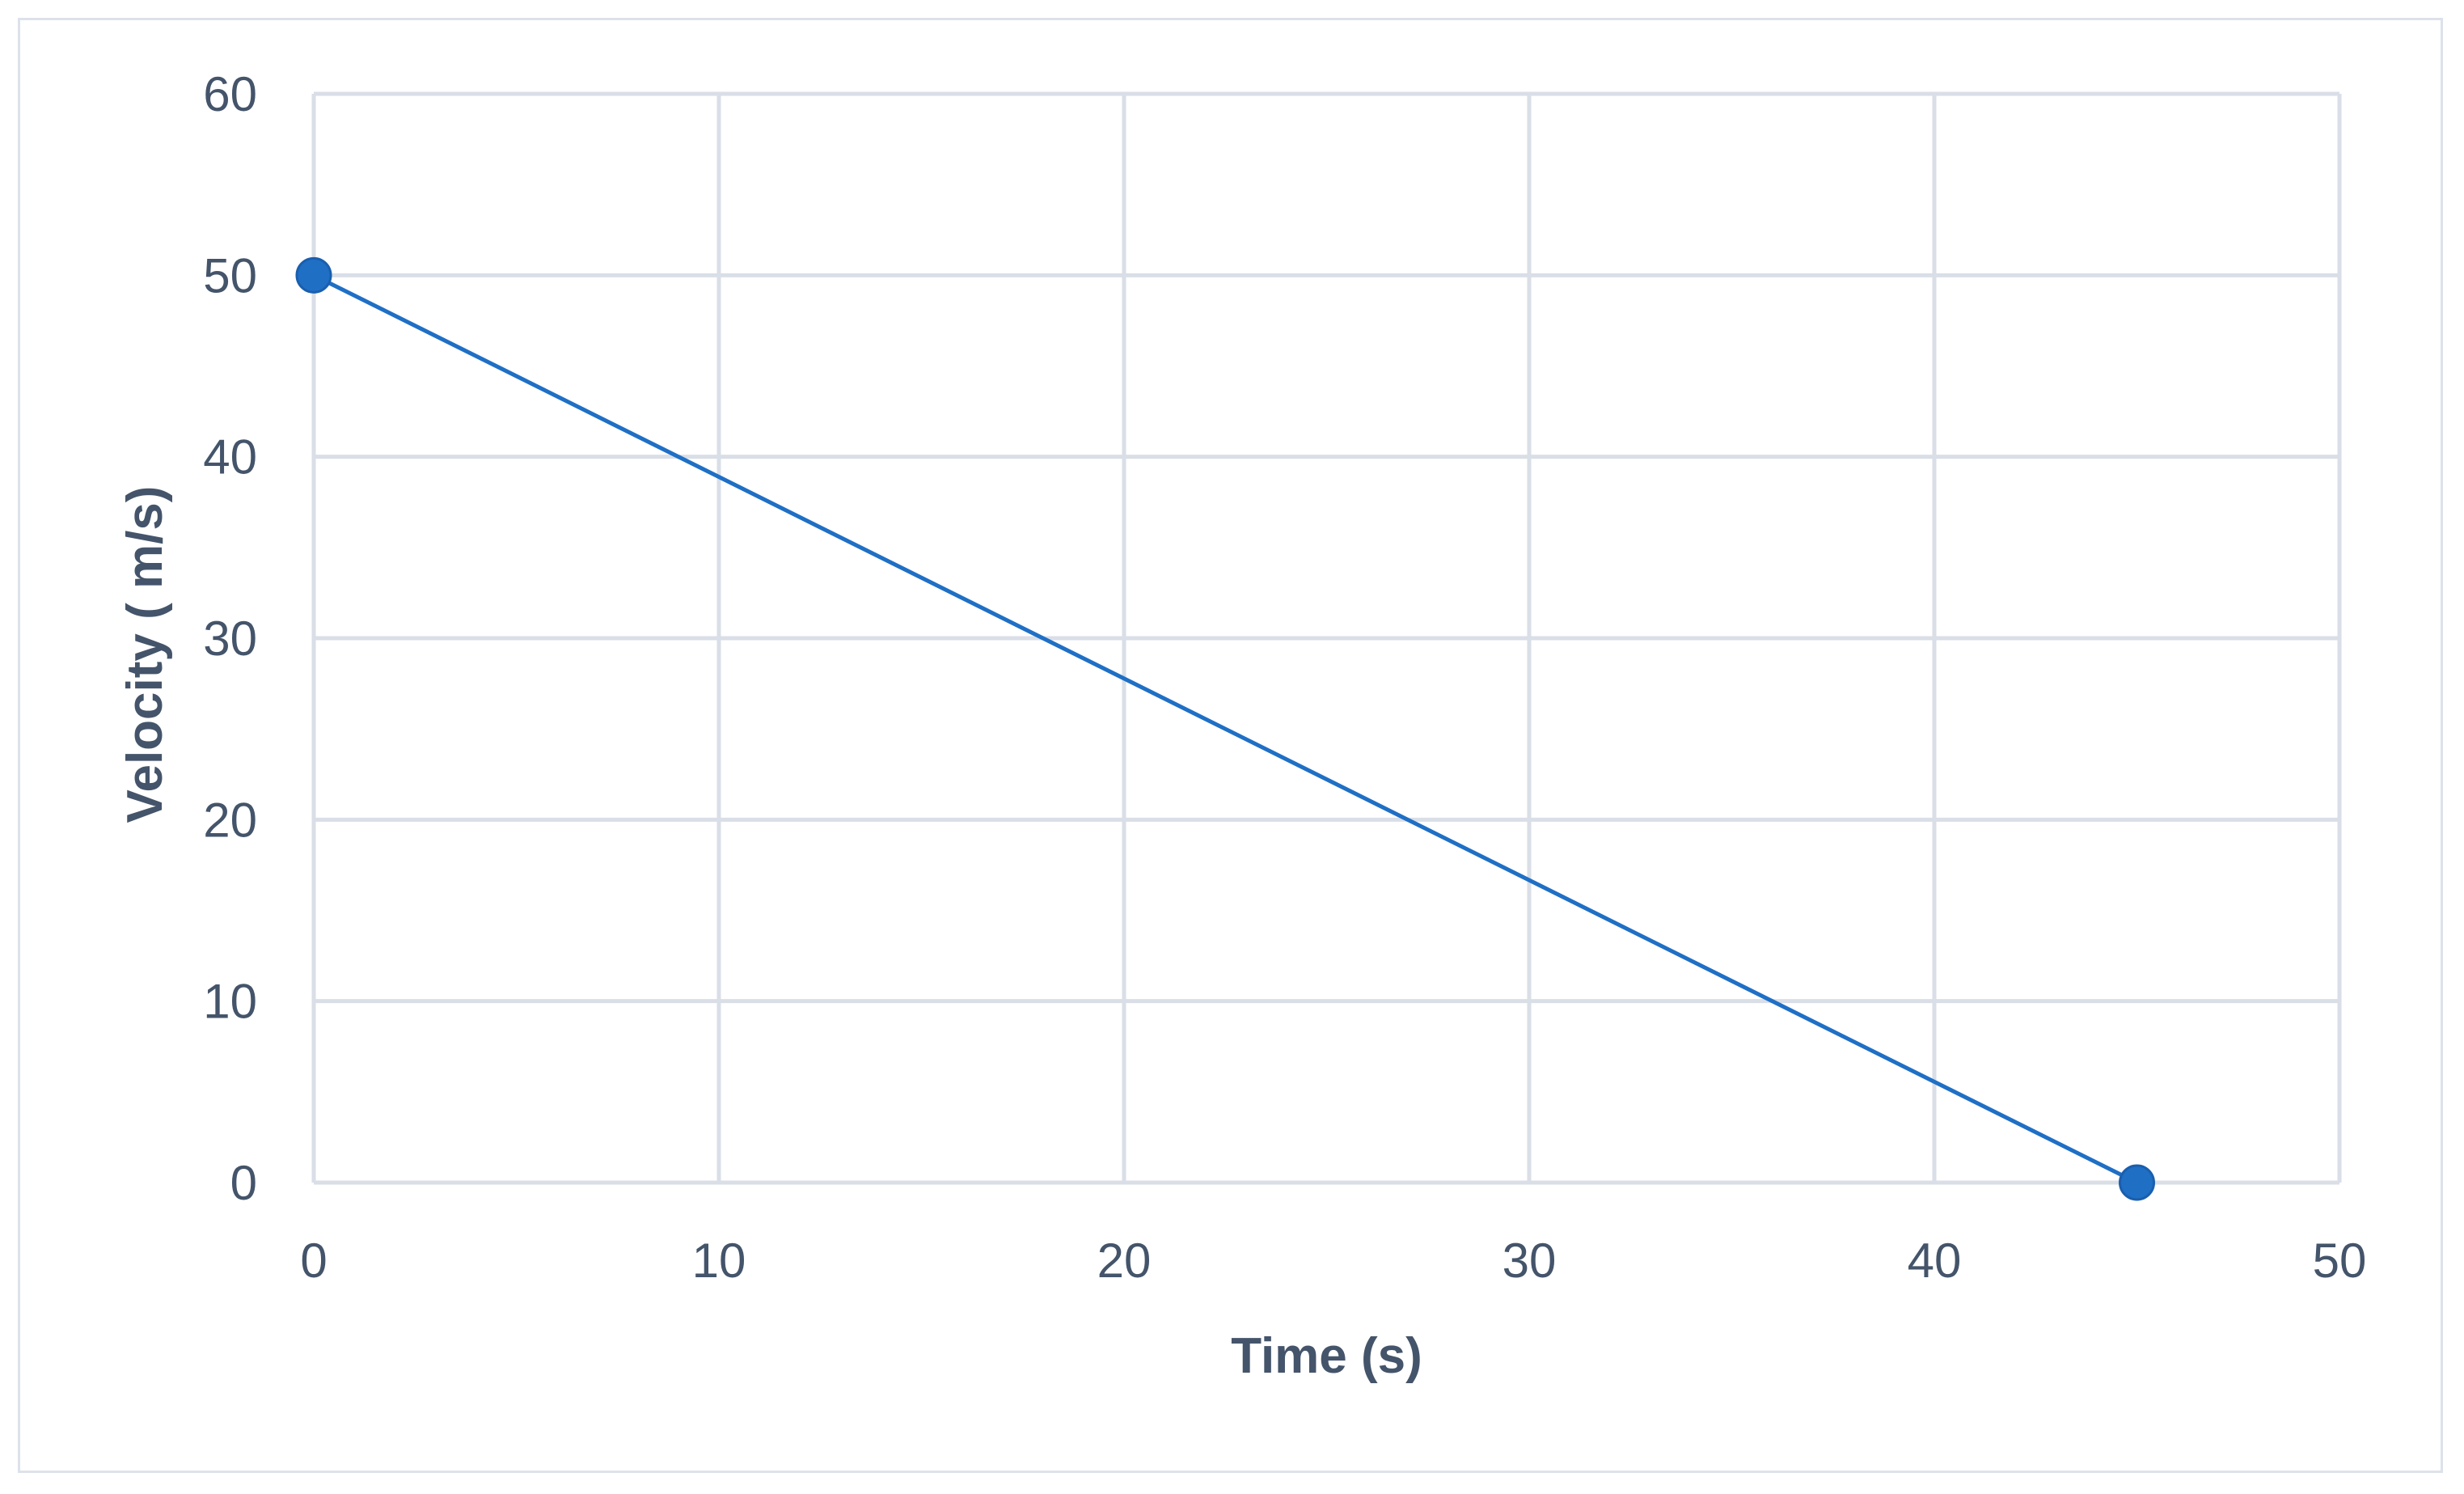 The width and height of the screenshot is (2464, 1494). What do you see at coordinates (145, 654) in the screenshot?
I see `y-axis-title: Velocity ( m/s)` at bounding box center [145, 654].